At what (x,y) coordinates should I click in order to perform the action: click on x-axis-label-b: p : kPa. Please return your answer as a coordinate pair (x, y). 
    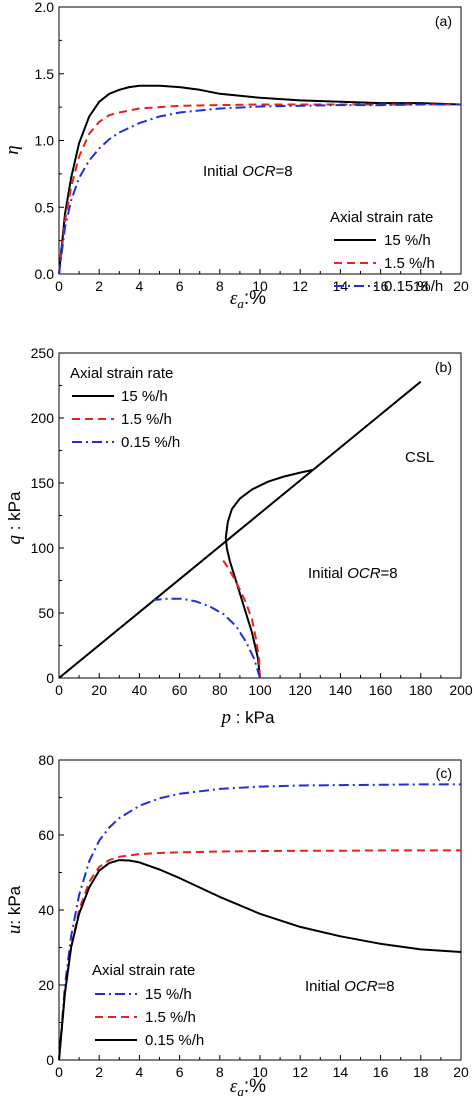
    Looking at the image, I should click on (248, 717).